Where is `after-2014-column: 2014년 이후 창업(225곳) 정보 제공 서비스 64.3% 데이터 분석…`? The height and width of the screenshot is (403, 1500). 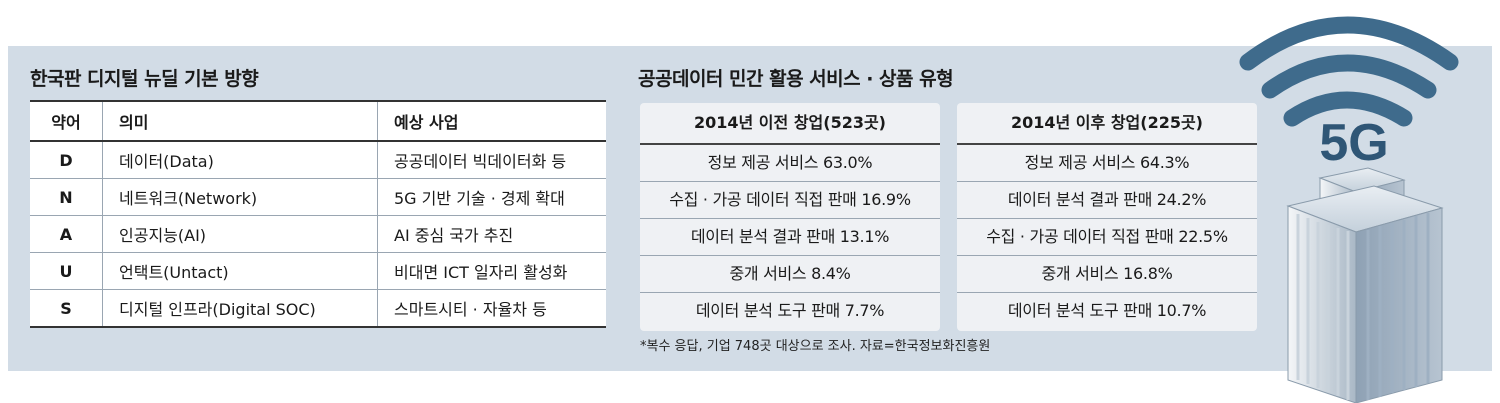
after-2014-column: 2014년 이후 창업(225곳) 정보 제공 서비스 64.3% 데이터 분석… is located at coordinates (1107, 217).